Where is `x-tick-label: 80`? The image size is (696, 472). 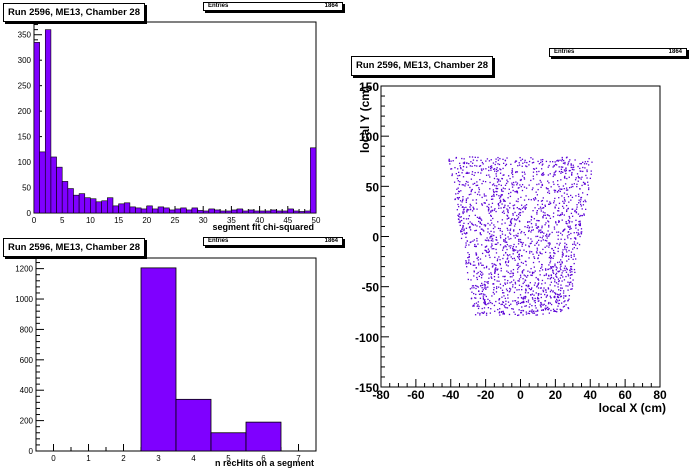
x-tick-label: 80 is located at coordinates (660, 395).